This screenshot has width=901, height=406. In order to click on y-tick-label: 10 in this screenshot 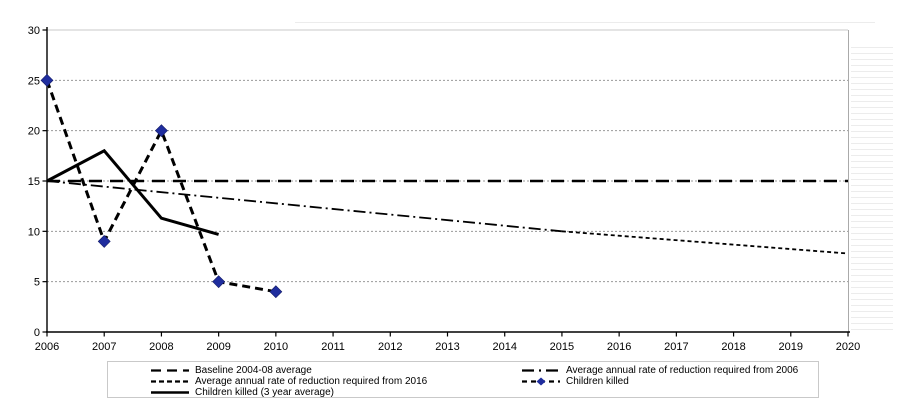, I will do `click(34, 232)`.